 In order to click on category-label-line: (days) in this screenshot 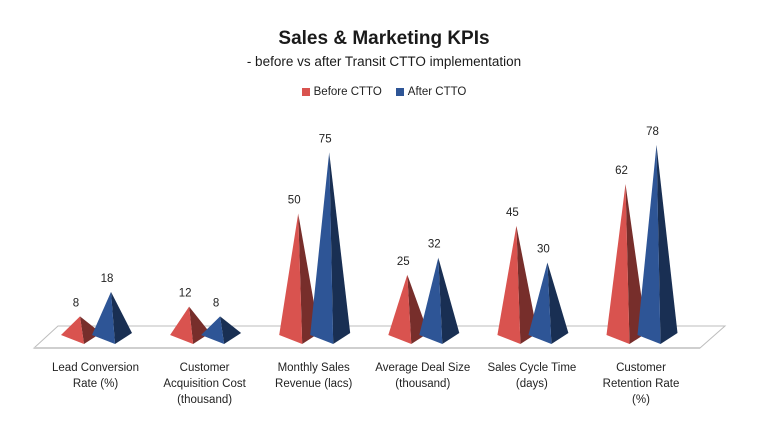, I will do `click(532, 384)`.